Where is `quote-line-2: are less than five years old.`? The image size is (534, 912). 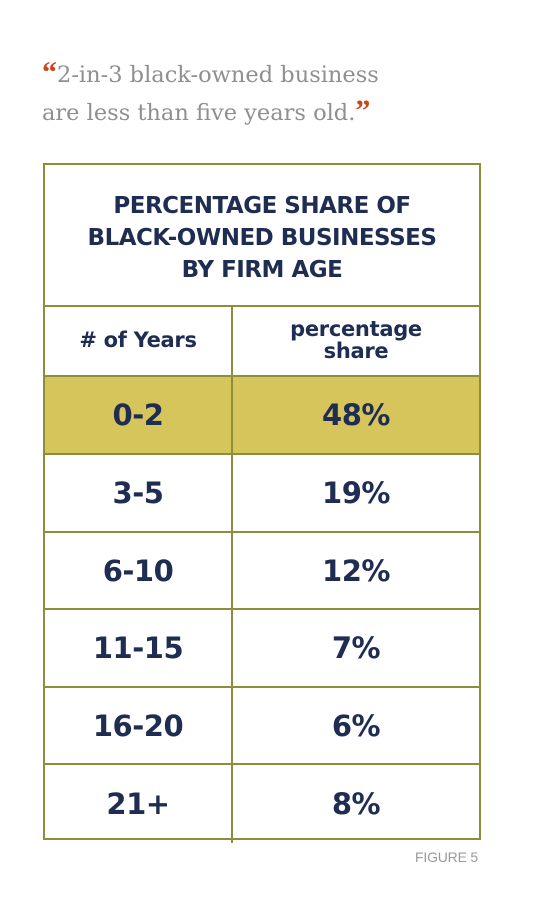 quote-line-2: are less than five years old. is located at coordinates (199, 113).